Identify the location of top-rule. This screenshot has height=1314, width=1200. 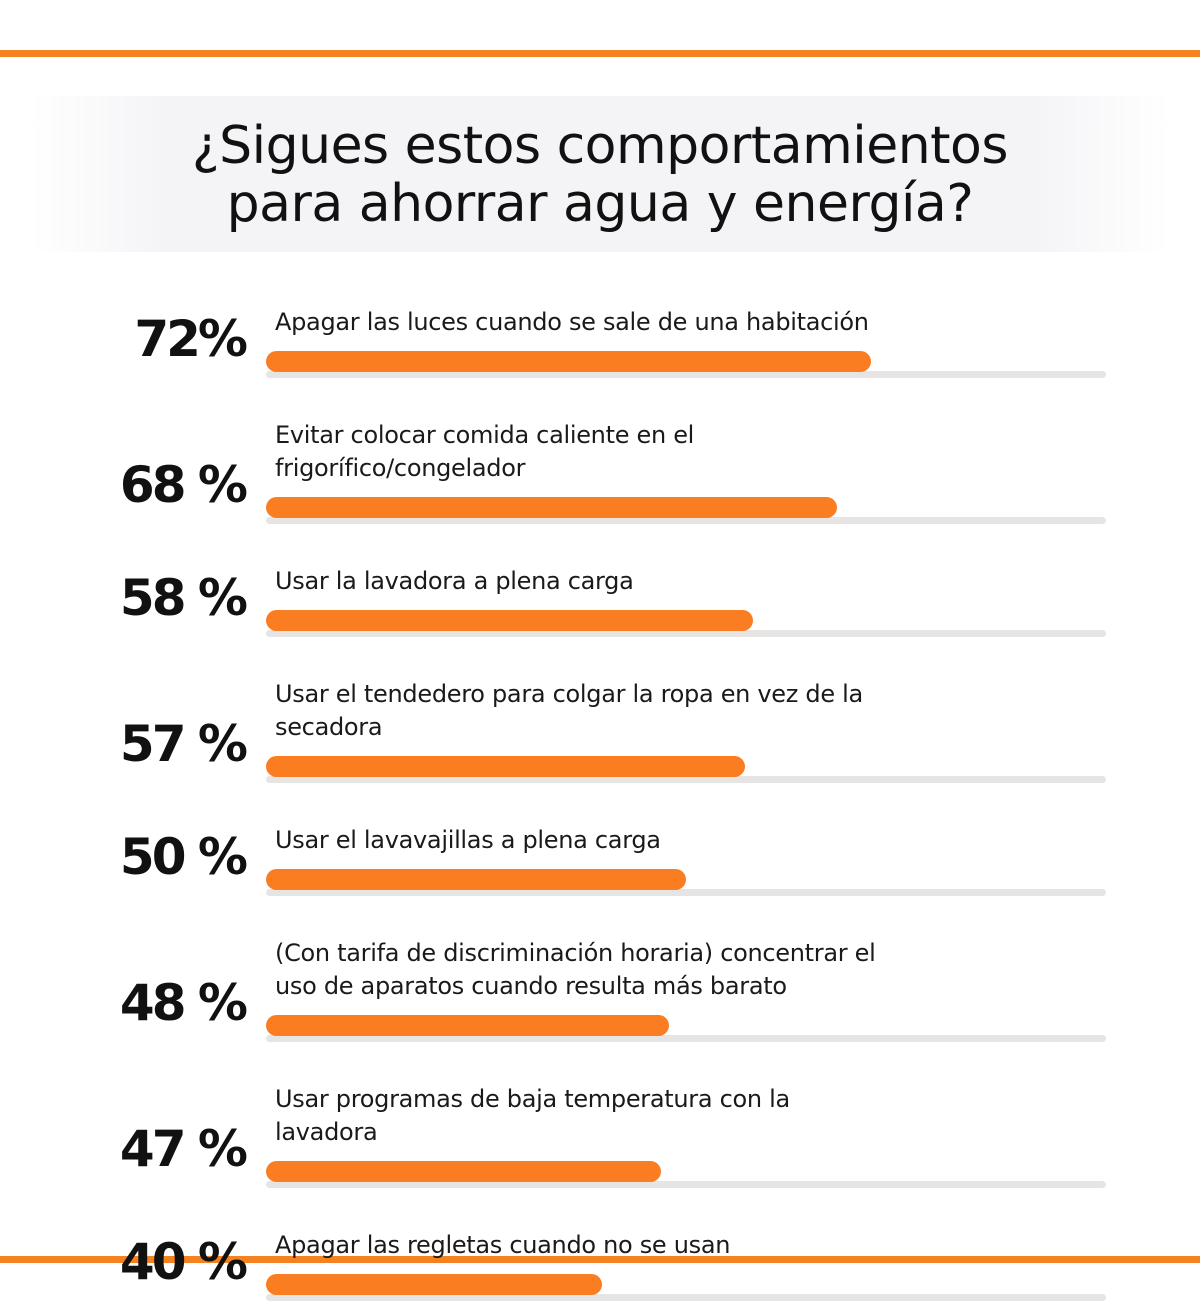
(600, 53).